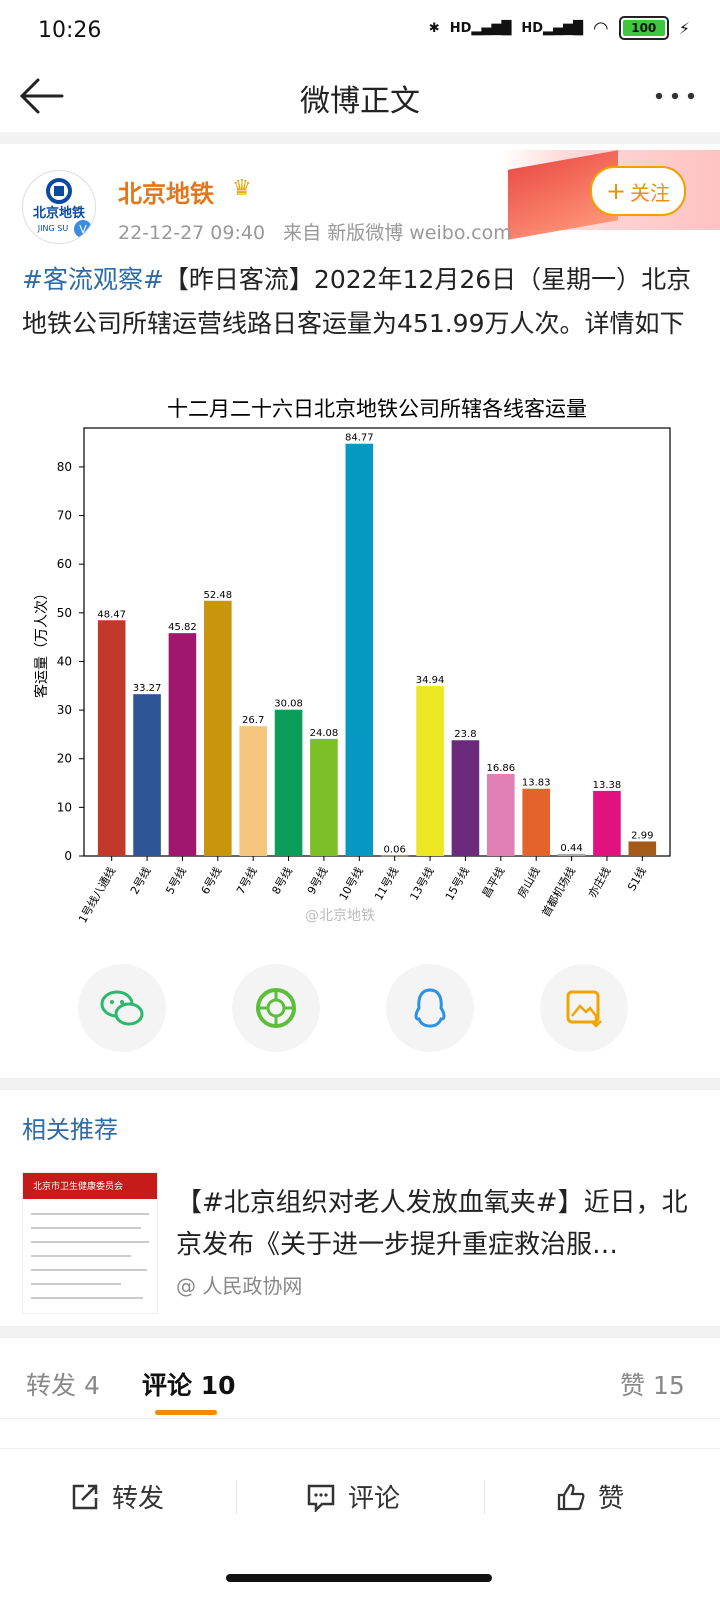 The image size is (720, 1600). What do you see at coordinates (590, 1496) in the screenshot?
I see `like-button: 赞` at bounding box center [590, 1496].